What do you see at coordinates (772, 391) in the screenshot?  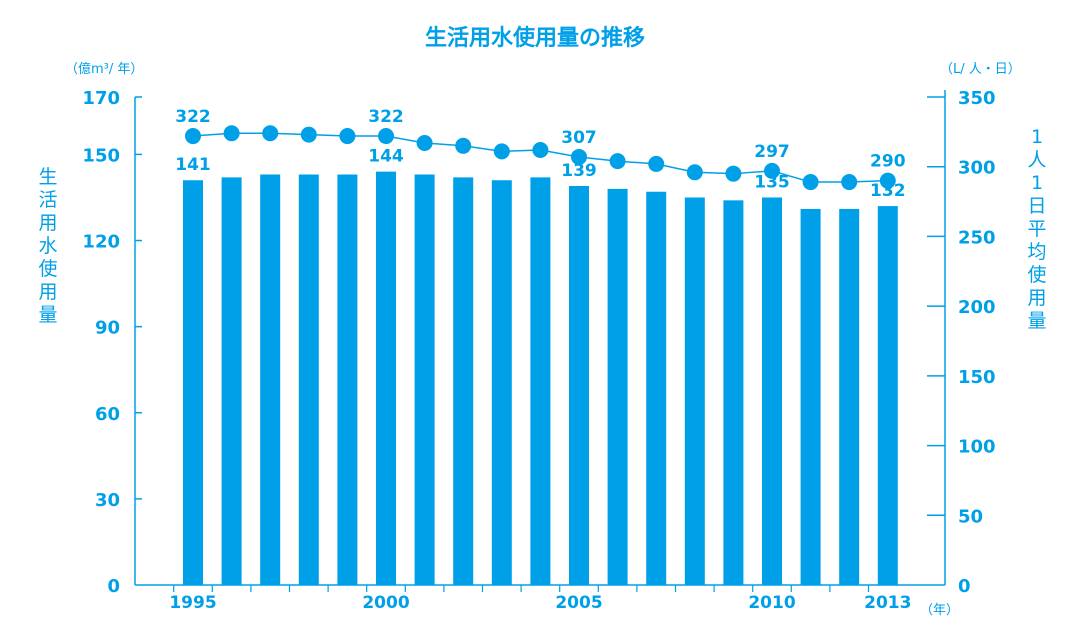 I see `bar-2010` at bounding box center [772, 391].